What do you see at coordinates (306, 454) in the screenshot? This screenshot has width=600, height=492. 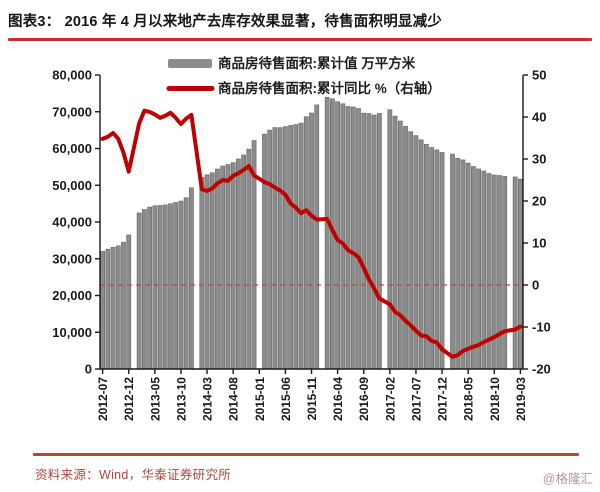 I see `footer-rule` at bounding box center [306, 454].